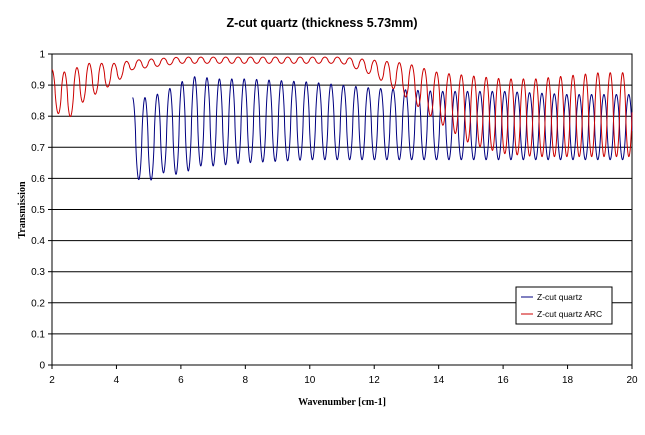 The height and width of the screenshot is (435, 645). Describe the element at coordinates (117, 380) in the screenshot. I see `x-tick-label: 4` at that location.